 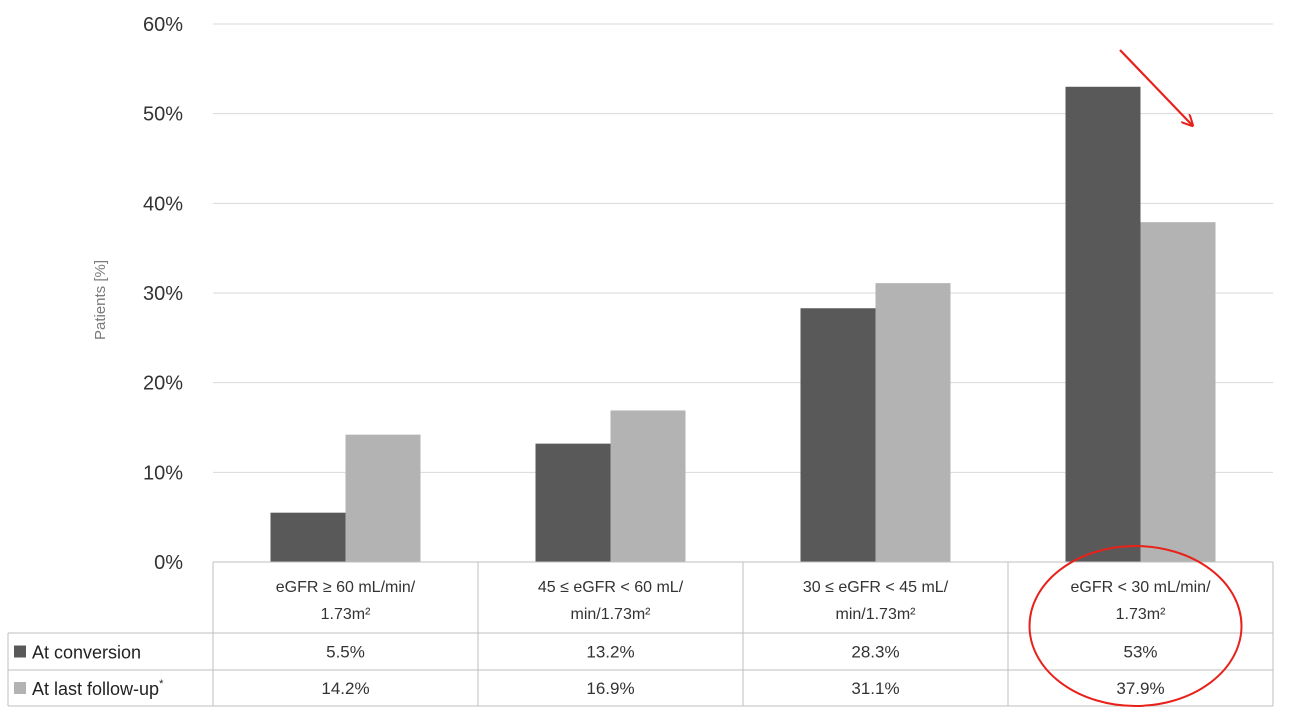 I want to click on category-label: 45 ≤ eGFR < 60 mL/, so click(x=611, y=587).